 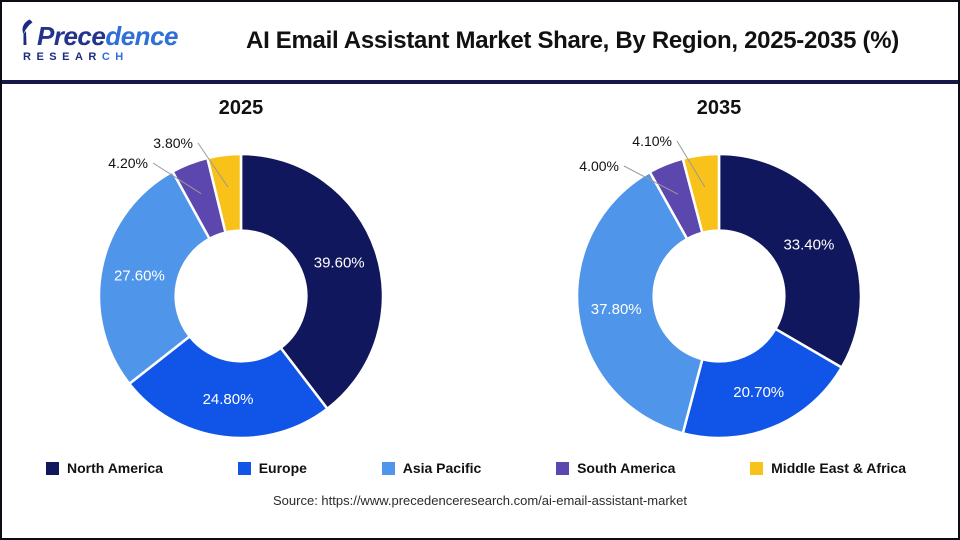 I want to click on legend-label-asia-pacific: Asia Pacific, so click(x=442, y=468).